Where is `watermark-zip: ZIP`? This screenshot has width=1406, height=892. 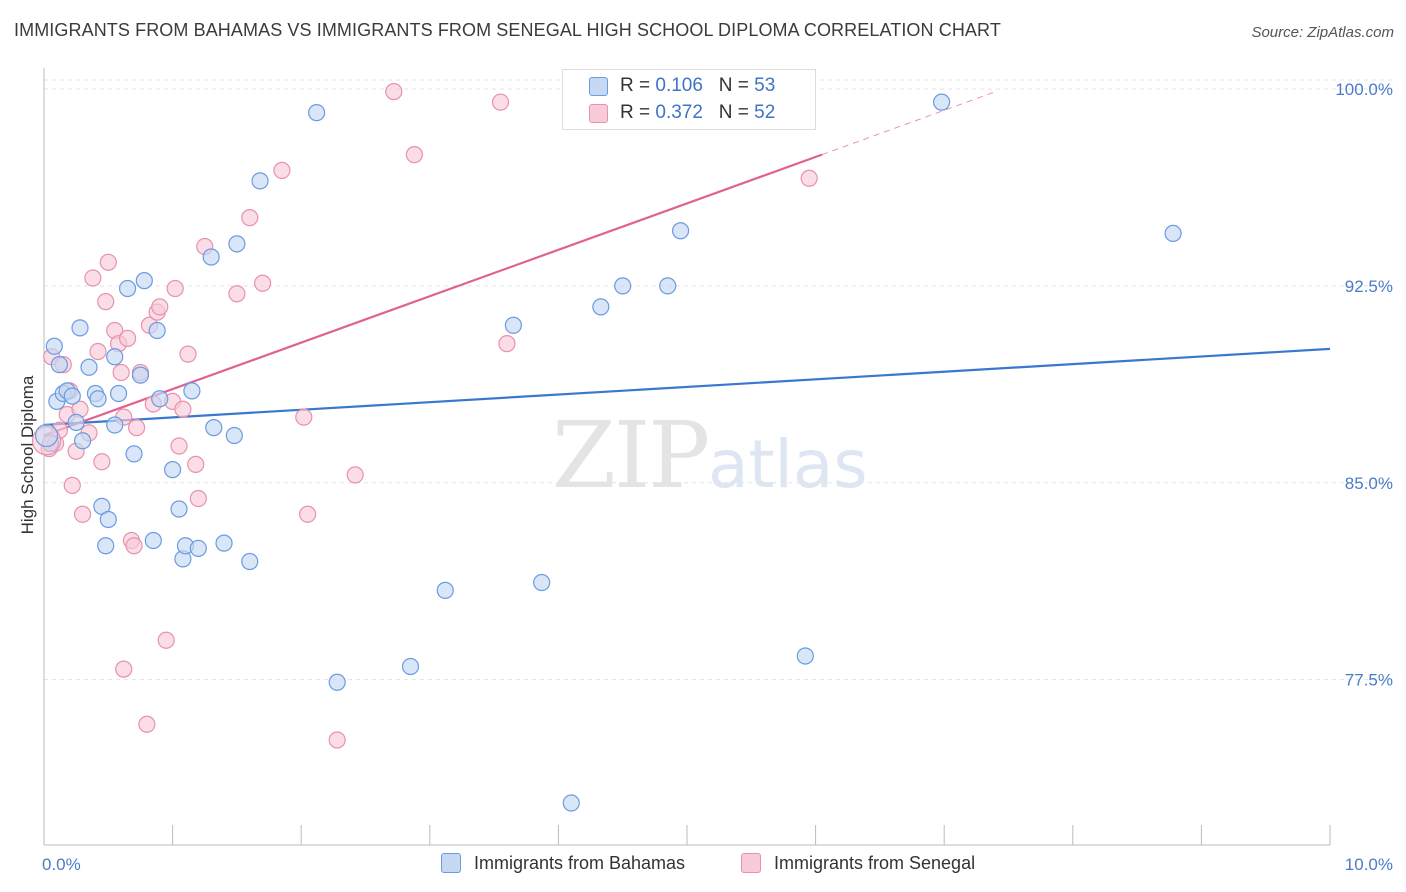
watermark-zip: ZIP is located at coordinates (631, 455).